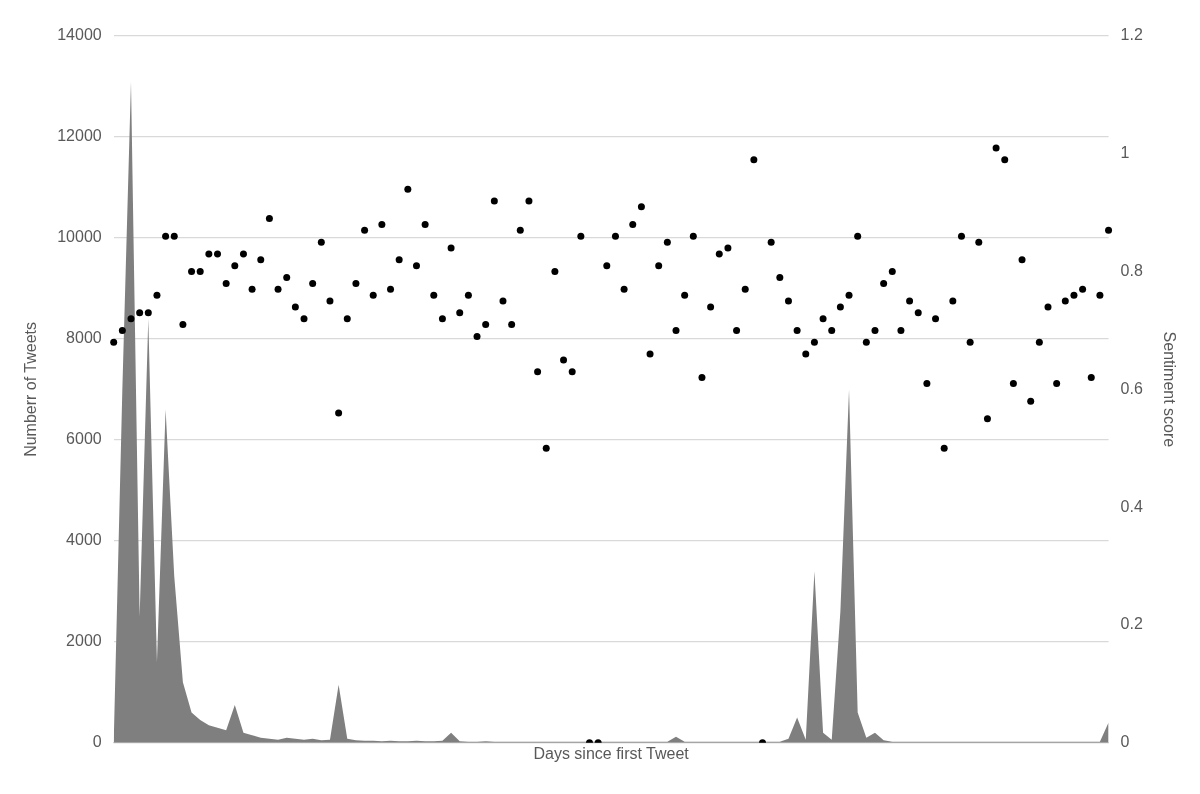  What do you see at coordinates (1131, 388) in the screenshot?
I see `y2-tick-label: 0.6` at bounding box center [1131, 388].